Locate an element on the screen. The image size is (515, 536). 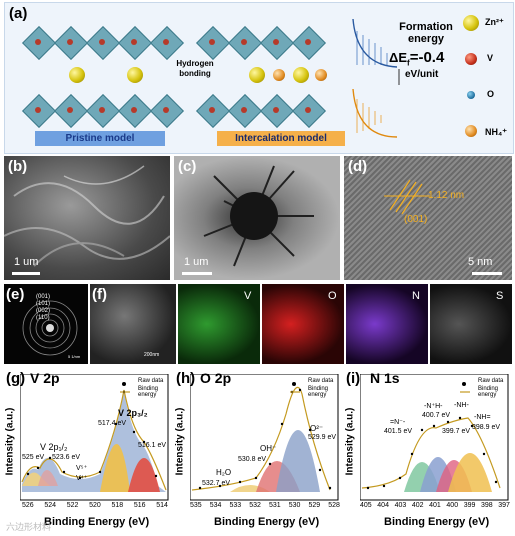
anno: 523.6 eV is located at coordinates (66, 457).